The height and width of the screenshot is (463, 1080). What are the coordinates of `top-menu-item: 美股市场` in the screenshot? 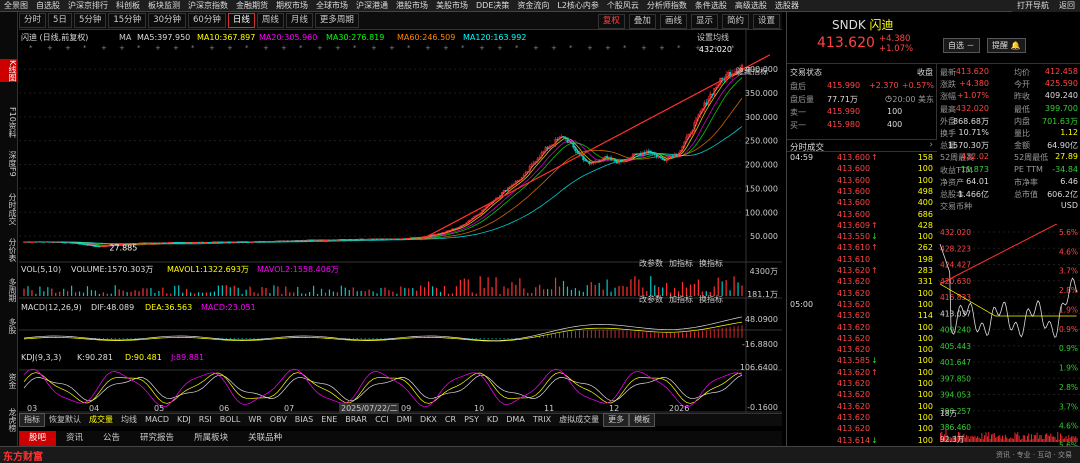 It's located at (452, 5).